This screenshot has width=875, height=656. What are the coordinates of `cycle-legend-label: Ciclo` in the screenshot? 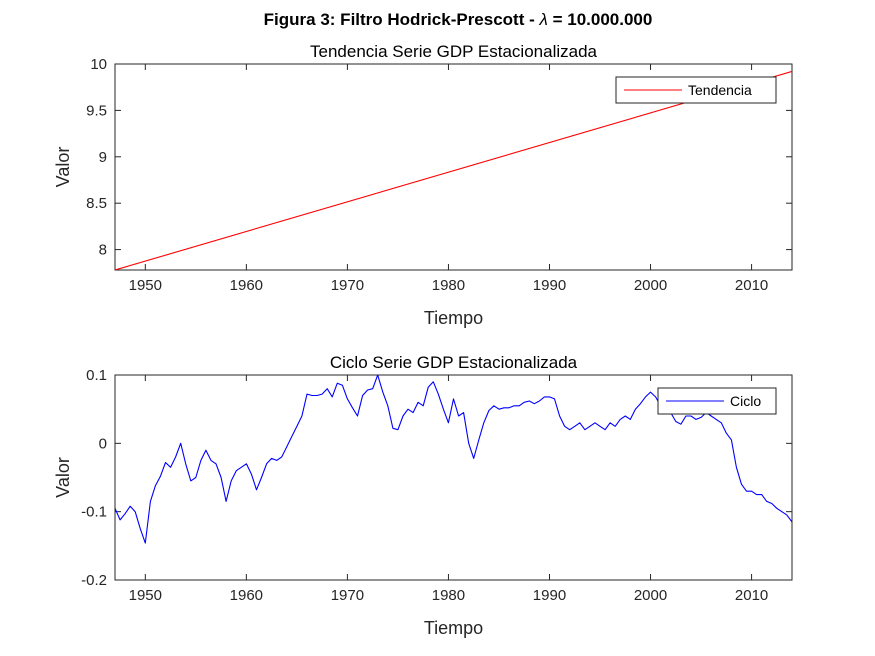 It's located at (745, 401).